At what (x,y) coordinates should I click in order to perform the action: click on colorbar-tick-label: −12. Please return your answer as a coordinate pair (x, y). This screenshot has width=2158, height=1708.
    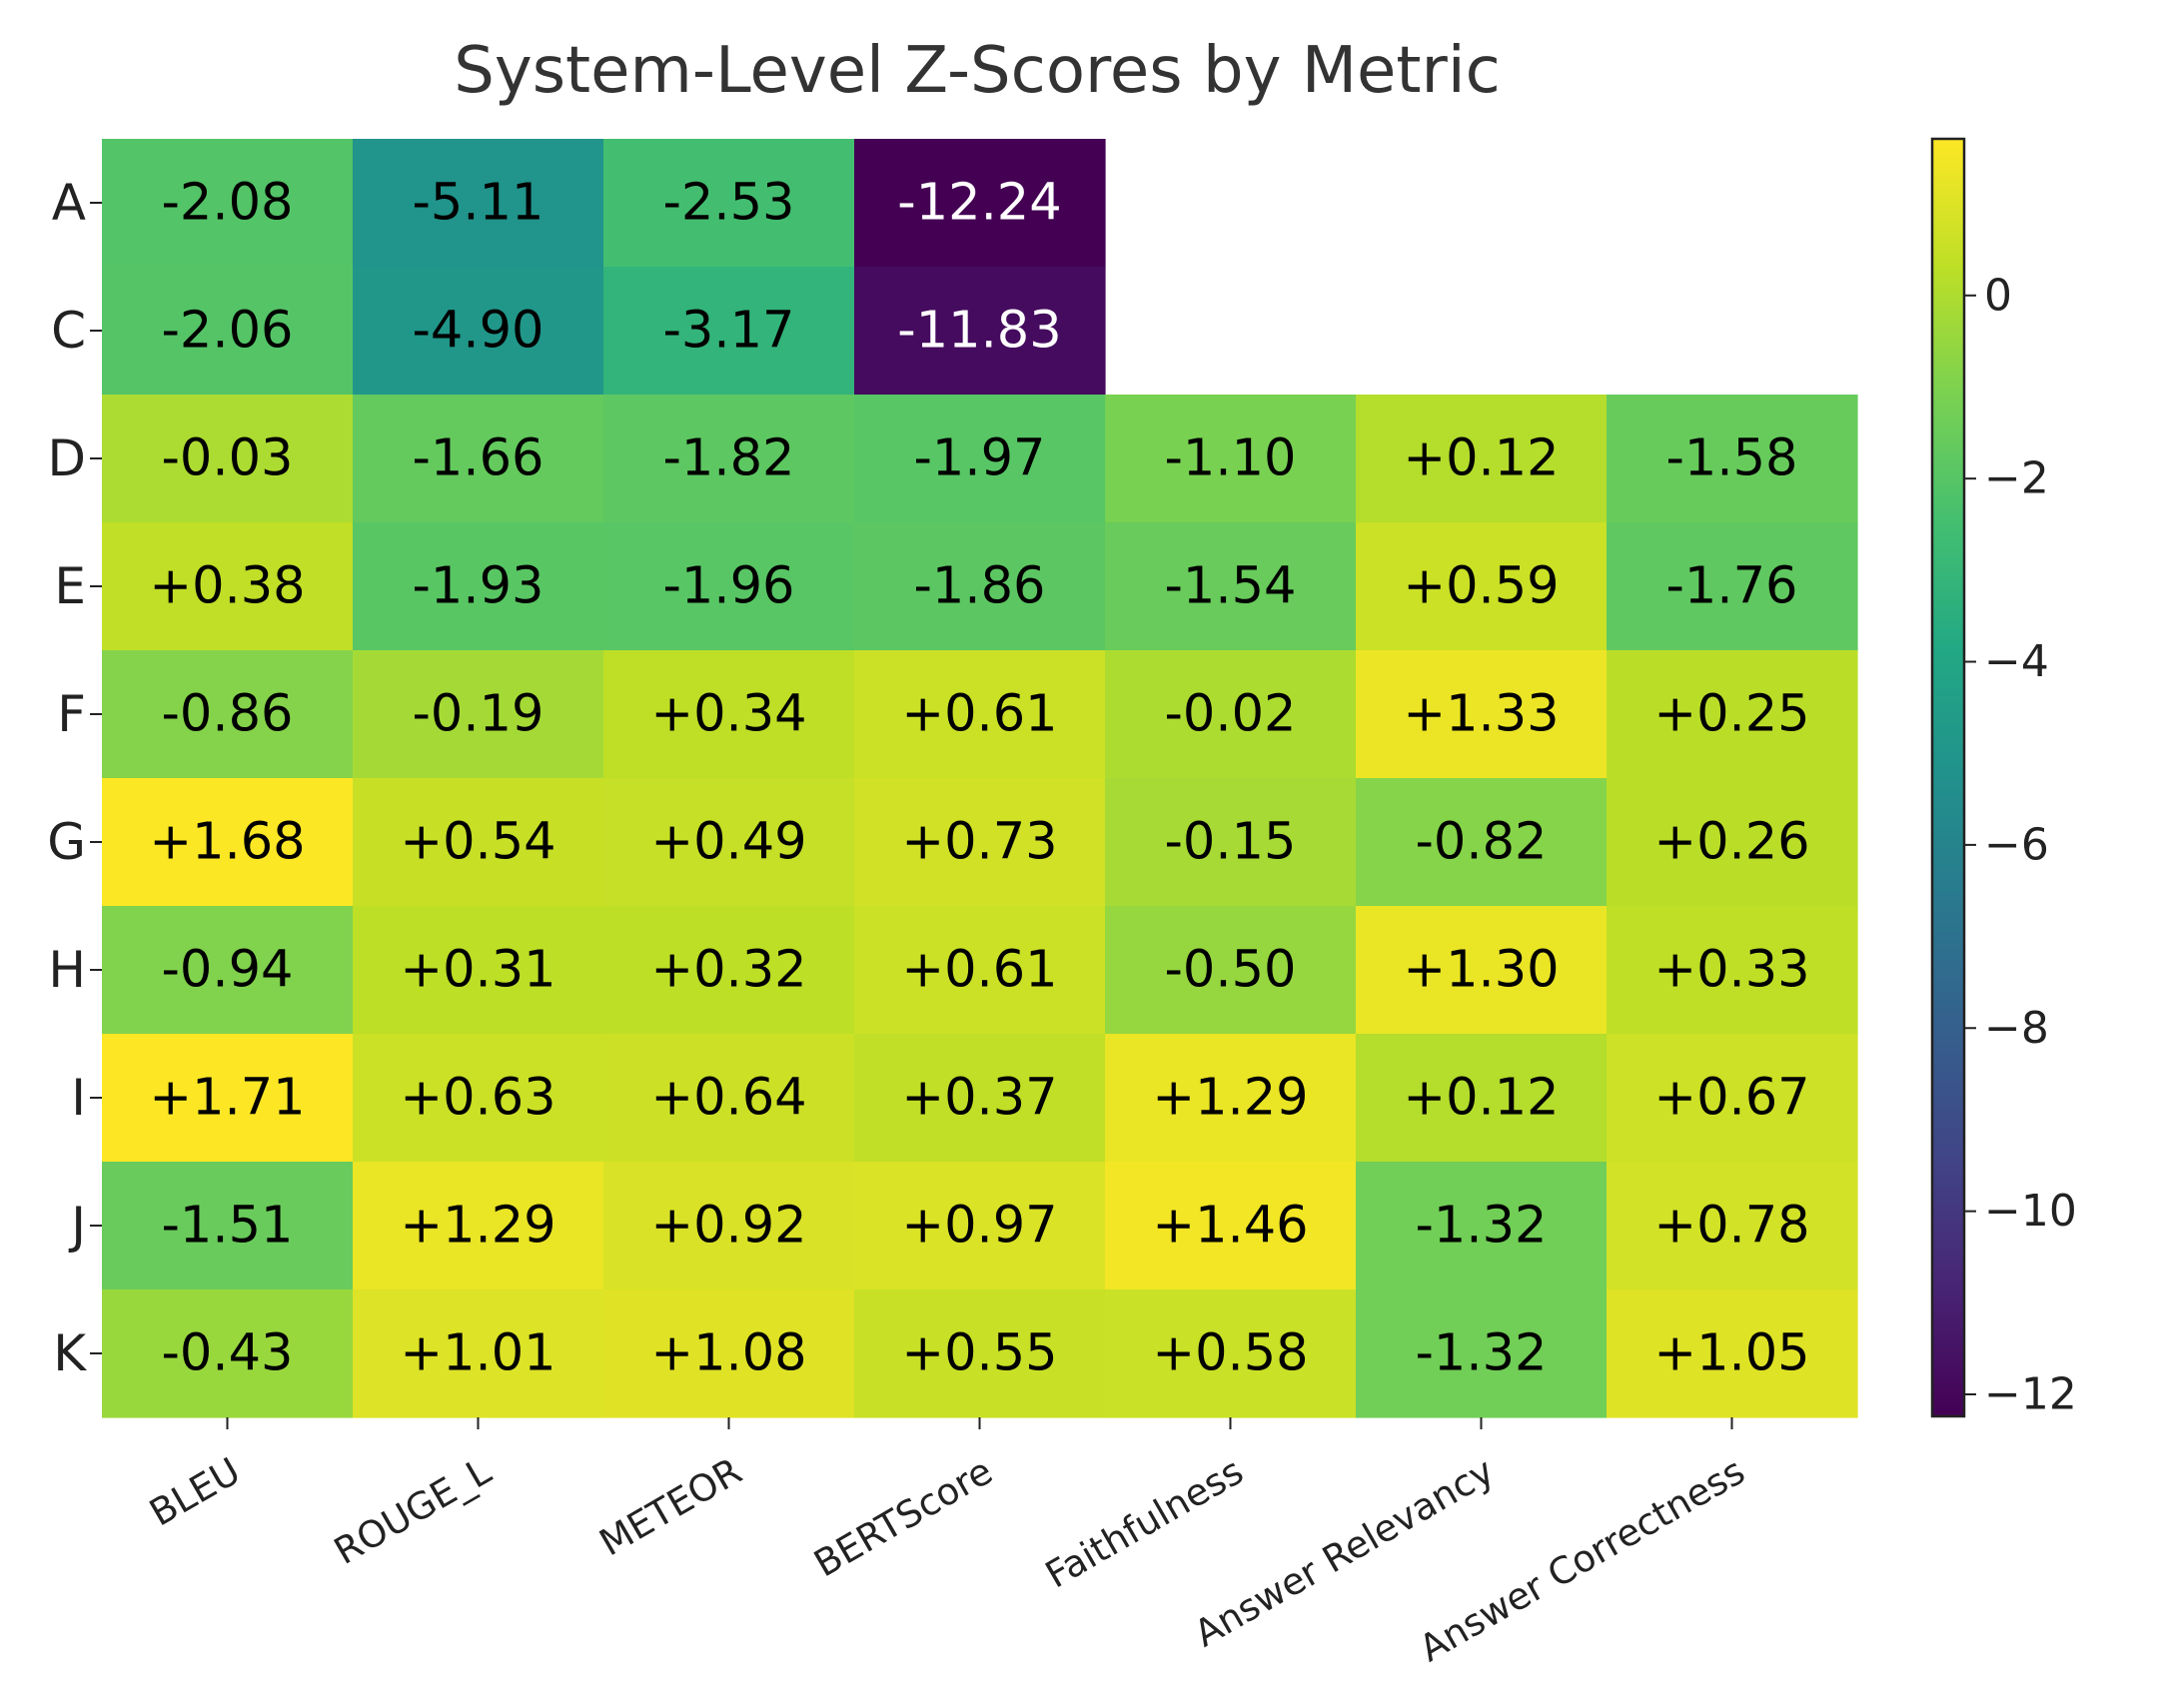
    Looking at the image, I should click on (2030, 1393).